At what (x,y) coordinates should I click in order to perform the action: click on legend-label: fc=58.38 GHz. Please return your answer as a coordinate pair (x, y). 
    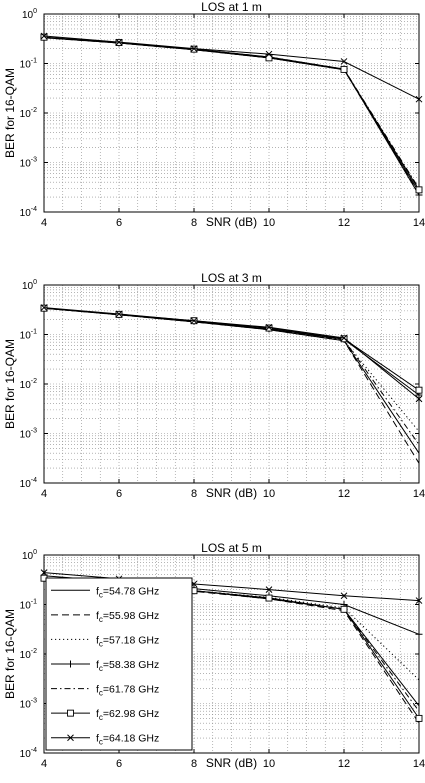
    Looking at the image, I should click on (127, 666).